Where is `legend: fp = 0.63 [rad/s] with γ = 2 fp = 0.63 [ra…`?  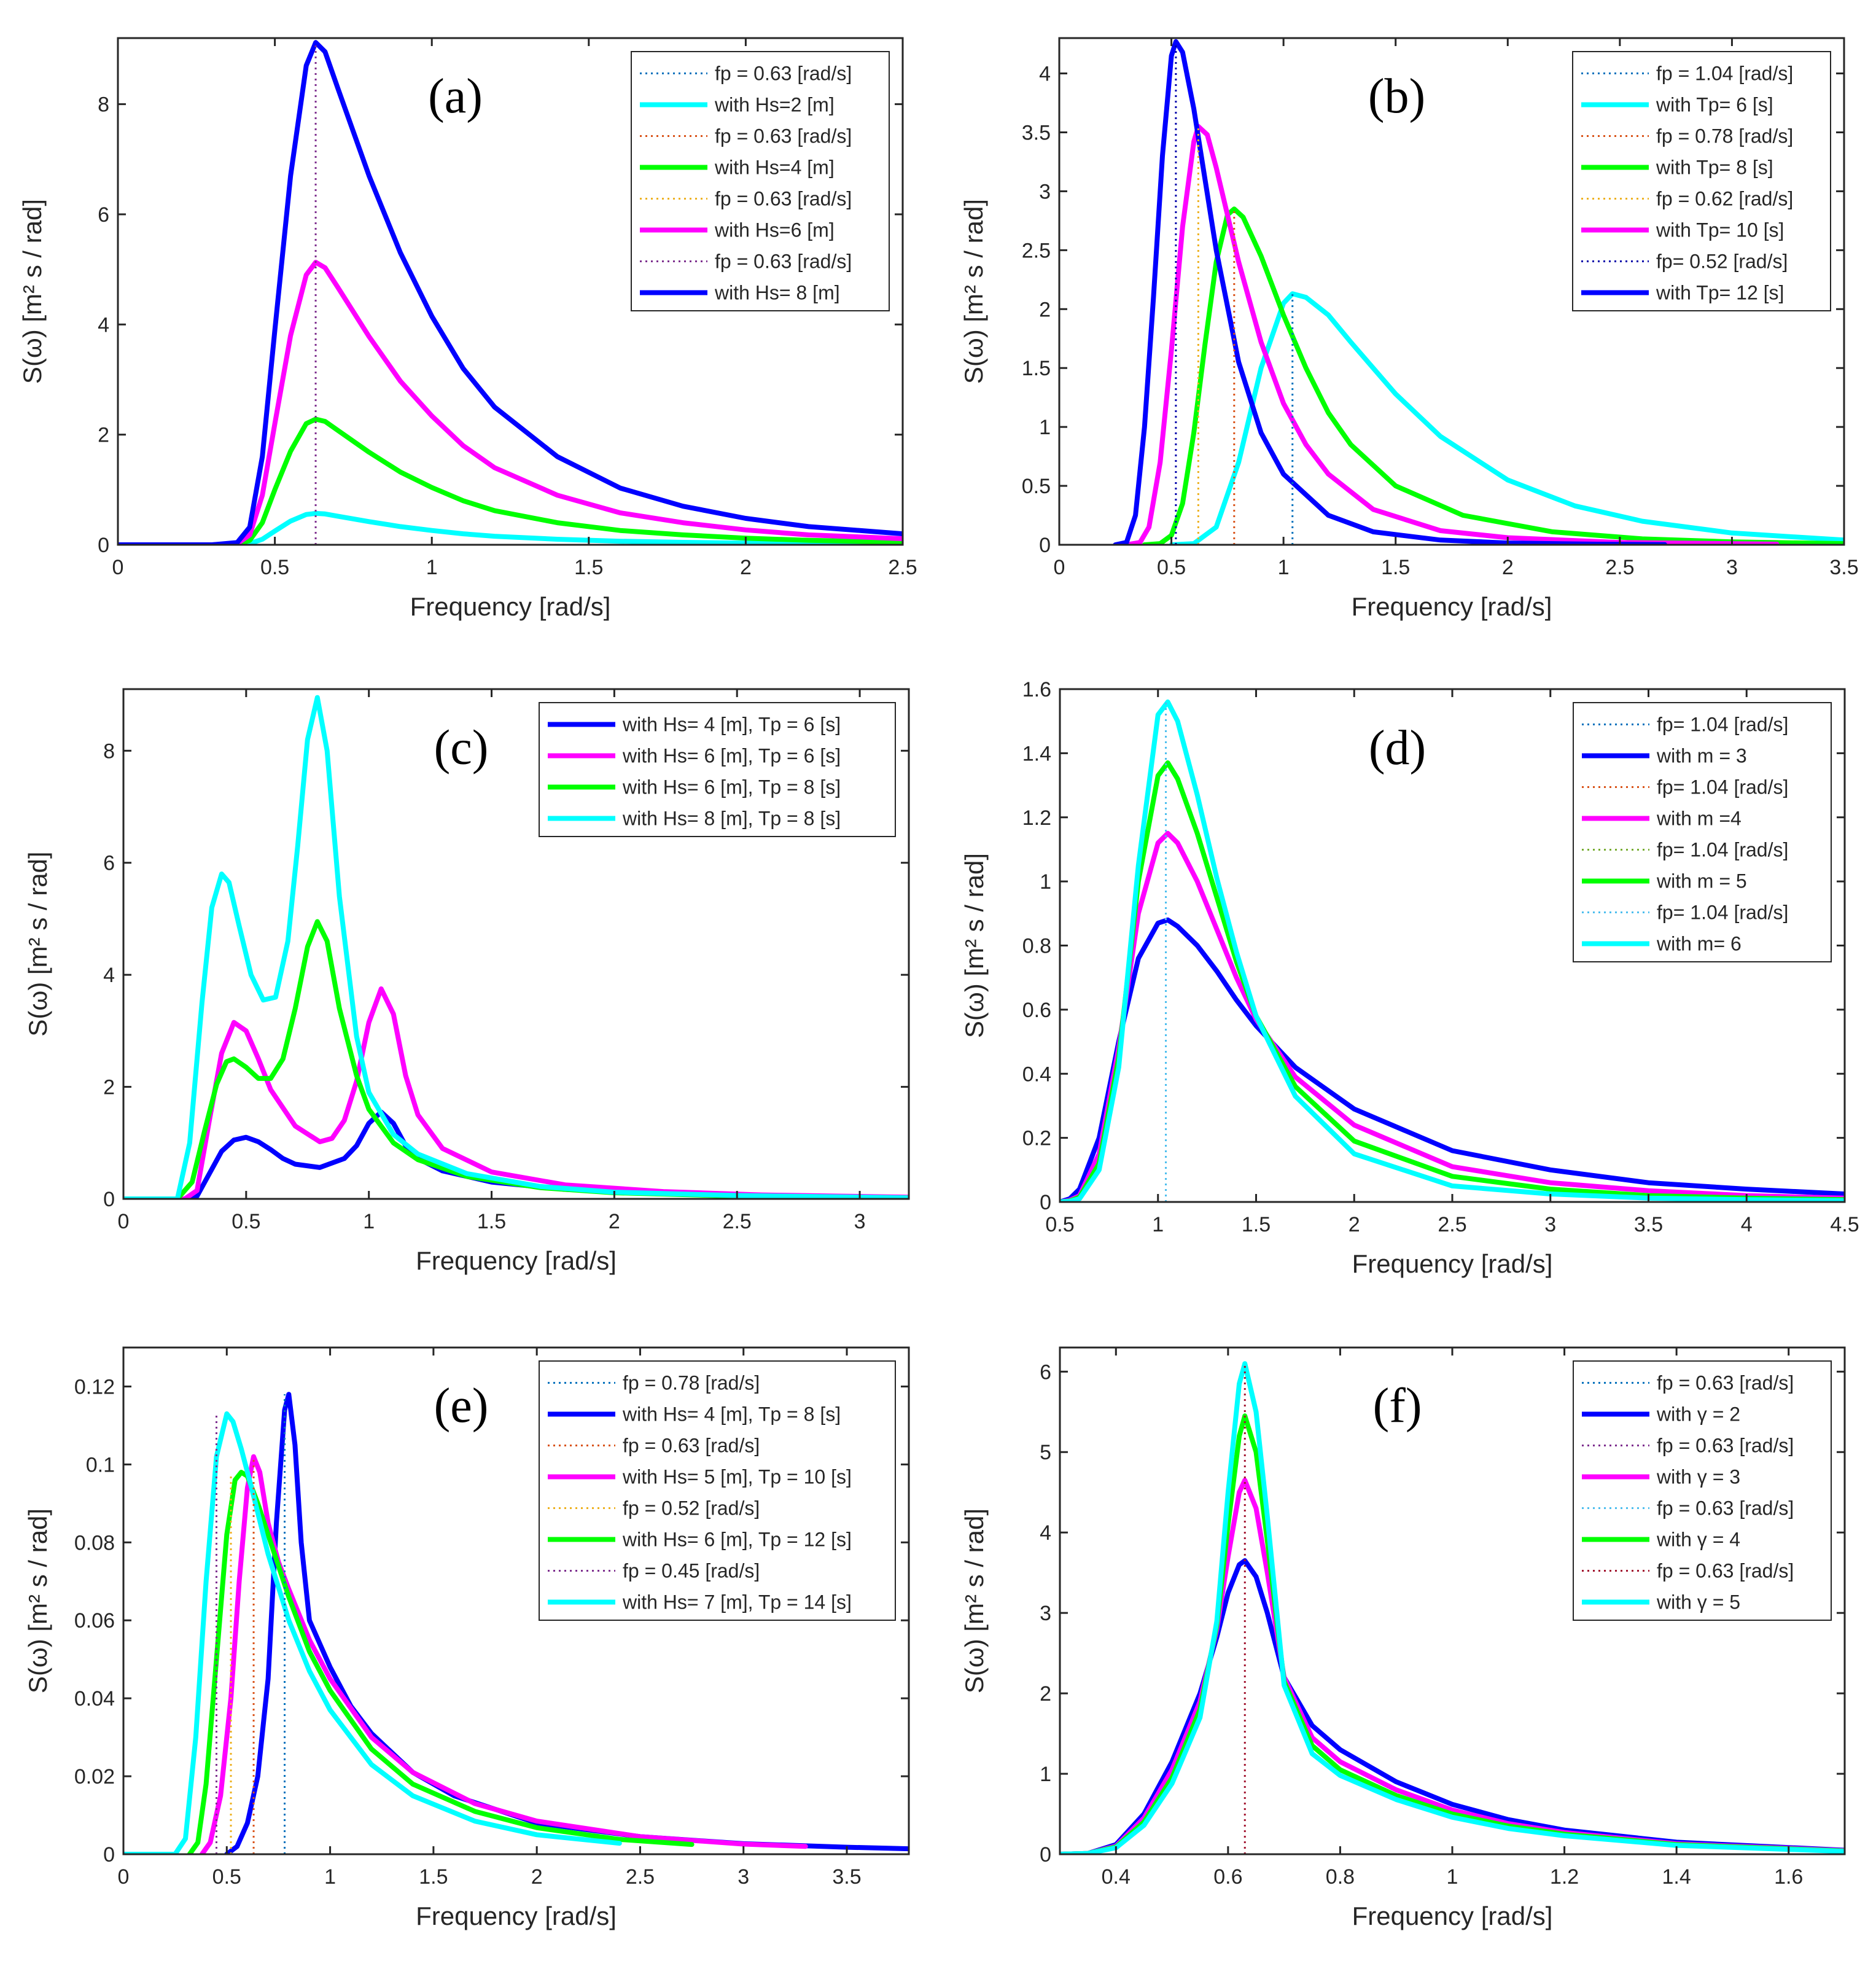 legend: fp = 0.63 [rad/s] with γ = 2 fp = 0.63 [ra… is located at coordinates (1702, 1491).